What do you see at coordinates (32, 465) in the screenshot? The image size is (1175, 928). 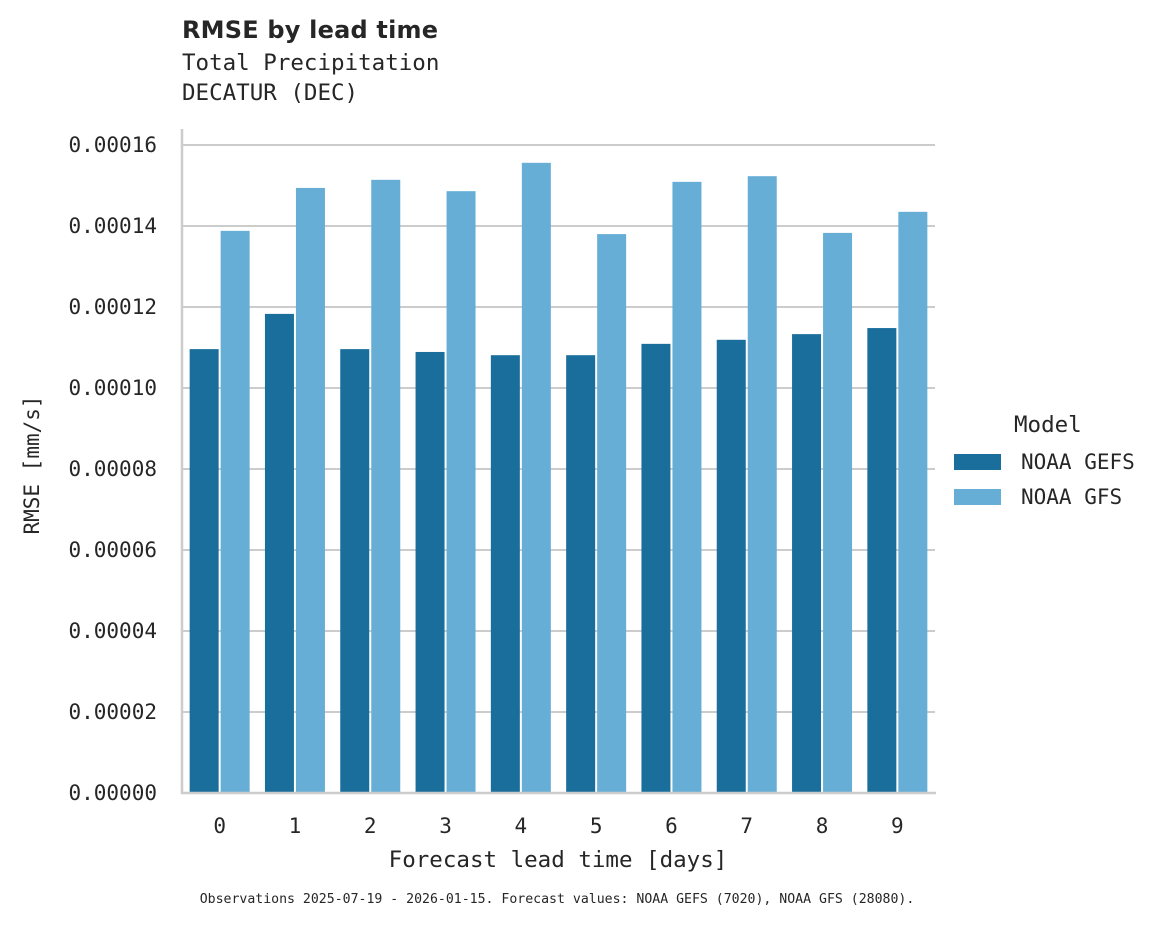 I see `y-axis-label: RMSE [mm/s]` at bounding box center [32, 465].